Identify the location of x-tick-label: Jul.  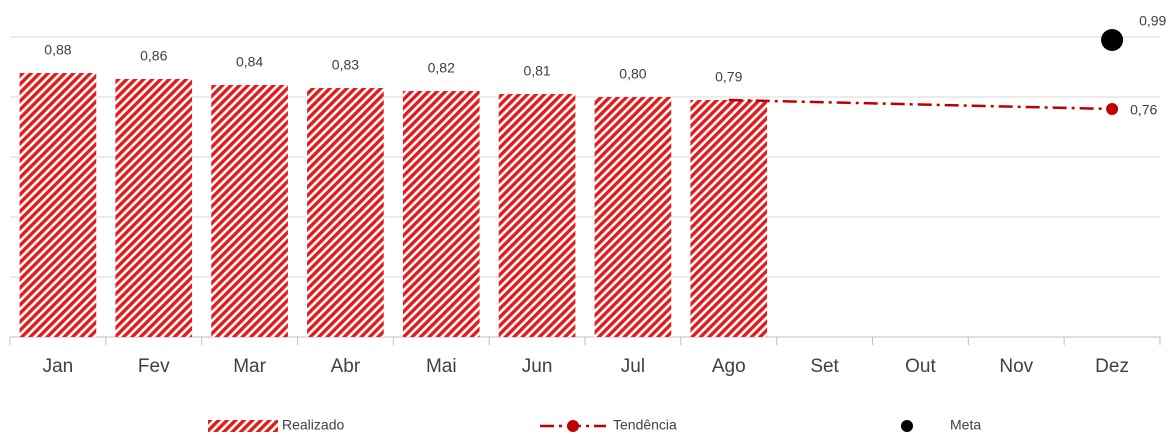
(633, 366).